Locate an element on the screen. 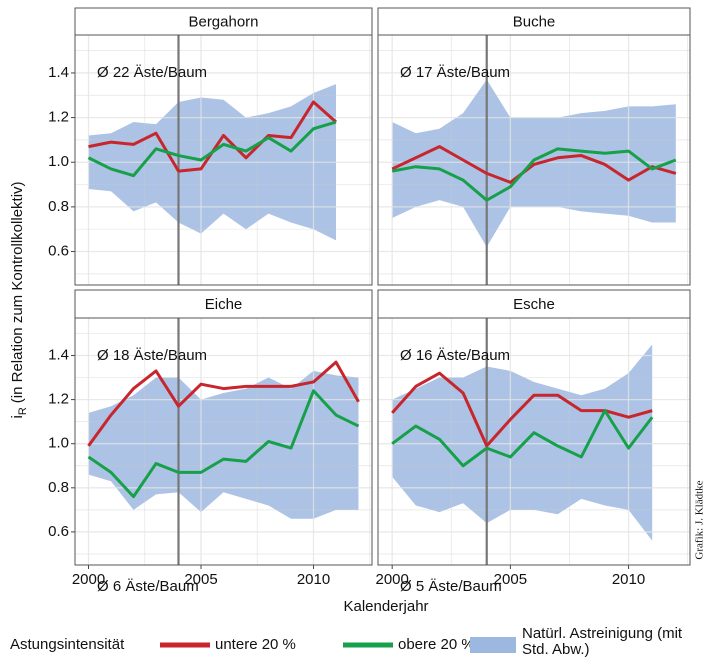 The width and height of the screenshot is (711, 671). y-axis-label: iR (in Relation zum Kontrollkollektiv) is located at coordinates (19, 299).